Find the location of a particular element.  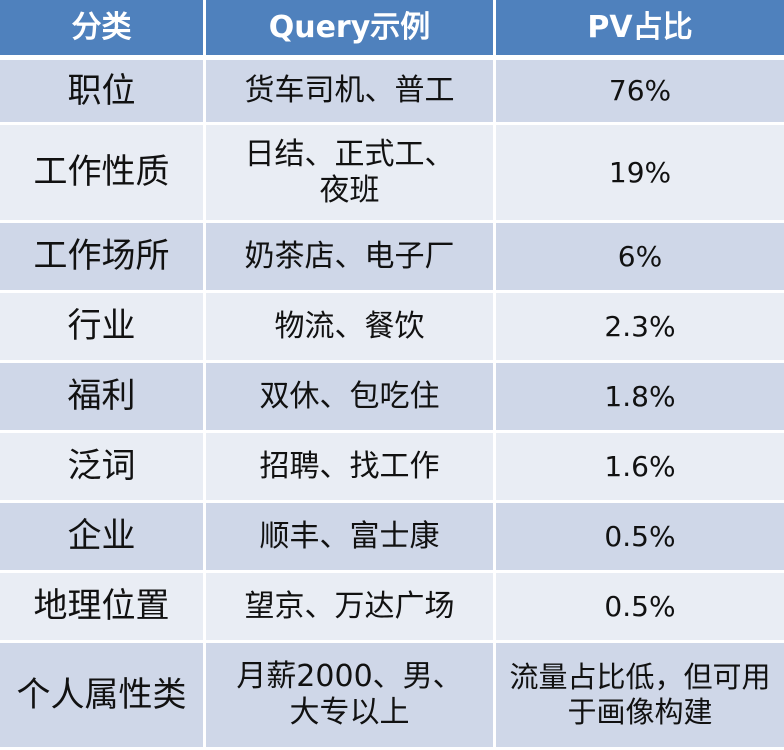

query-cell: 双休、包吃住 is located at coordinates (351, 398).